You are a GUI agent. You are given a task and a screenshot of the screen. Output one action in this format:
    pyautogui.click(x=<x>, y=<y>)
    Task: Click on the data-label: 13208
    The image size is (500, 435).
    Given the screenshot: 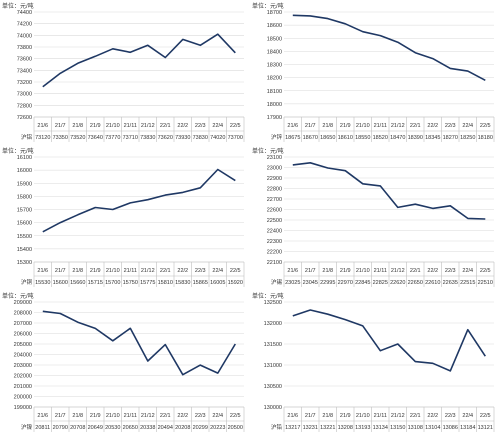 What is the action you would take?
    pyautogui.click(x=345, y=428)
    